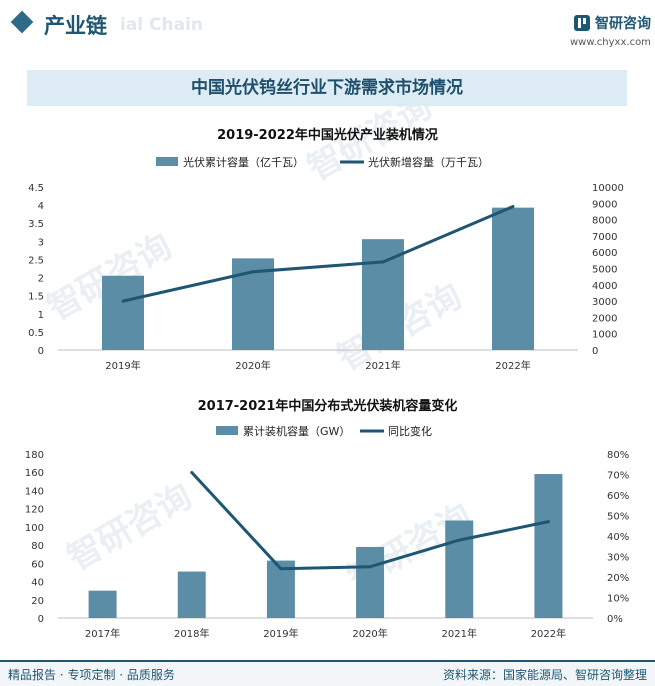 This screenshot has width=655, height=686. What do you see at coordinates (37, 601) in the screenshot?
I see `y-left-tick-label: 20` at bounding box center [37, 601].